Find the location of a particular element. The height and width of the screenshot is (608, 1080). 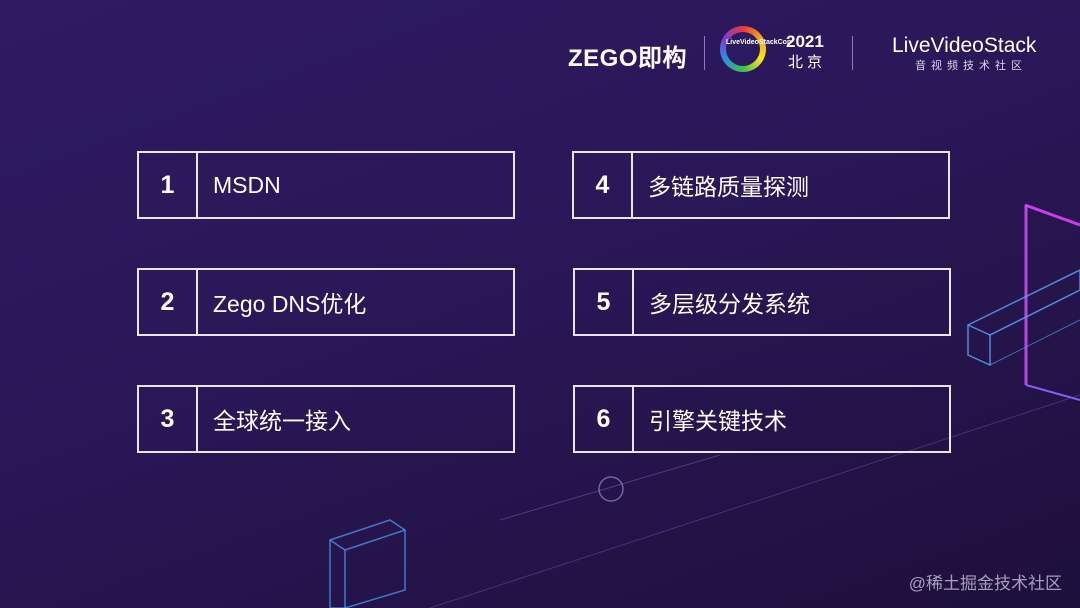

event-badge-text: LiveVideoStackCon is located at coordinates (758, 49).